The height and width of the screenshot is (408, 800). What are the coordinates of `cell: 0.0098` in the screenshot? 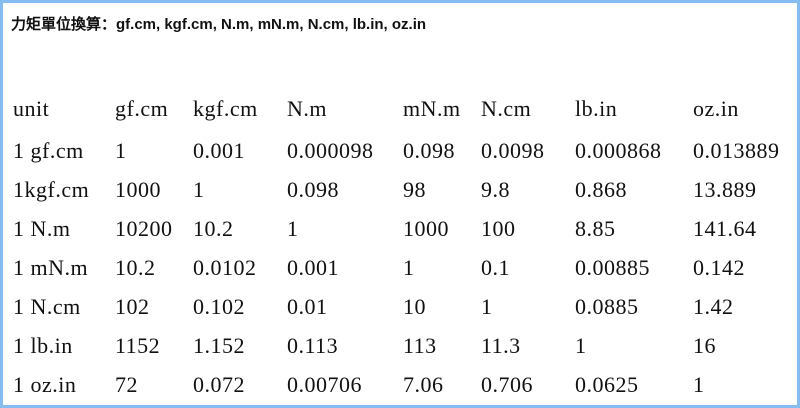 It's located at (513, 150).